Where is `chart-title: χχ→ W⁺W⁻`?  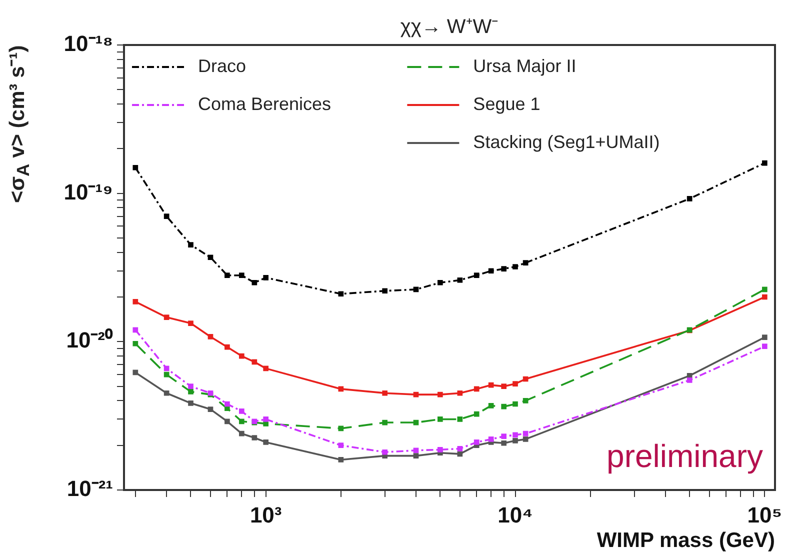 chart-title: χχ→ W⁺W⁻ is located at coordinates (449, 27).